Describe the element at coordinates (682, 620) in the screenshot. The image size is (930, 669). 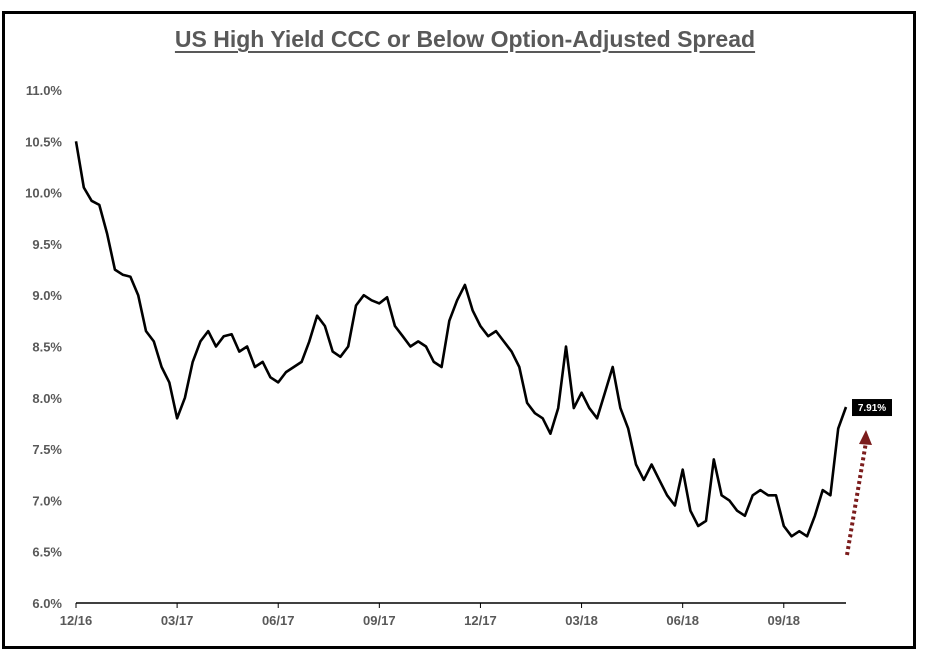
I see `x-tick-label: 06/18` at that location.